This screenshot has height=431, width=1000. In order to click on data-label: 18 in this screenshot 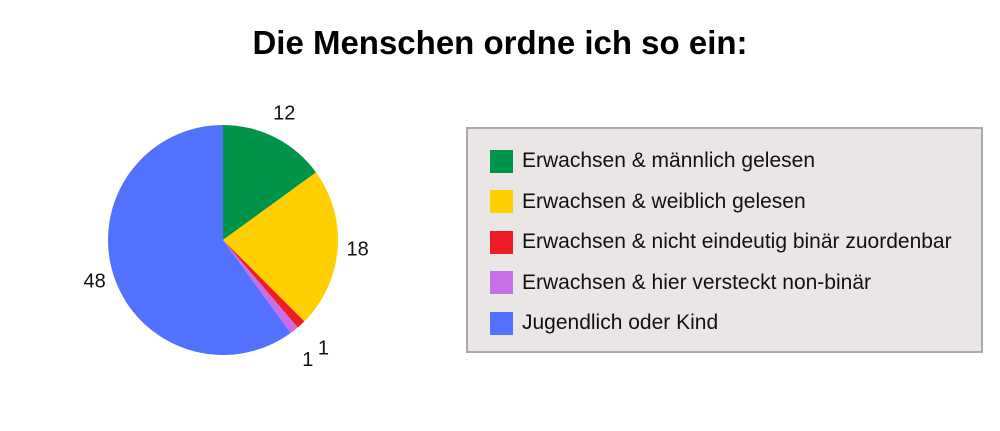, I will do `click(357, 250)`.